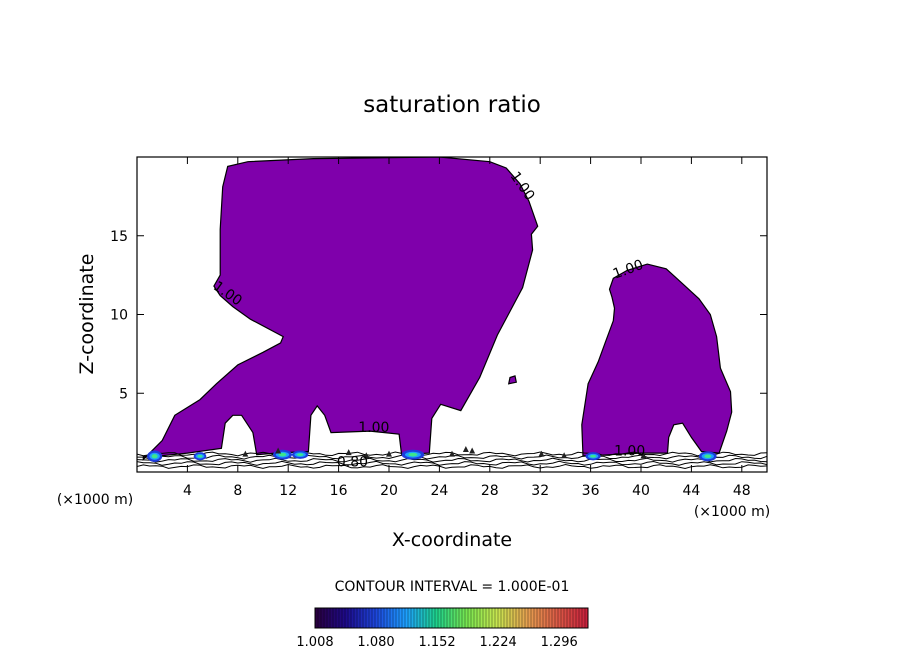 This screenshot has width=904, height=654. What do you see at coordinates (375, 642) in the screenshot?
I see `colorbar-tick-label: 1.080` at bounding box center [375, 642].